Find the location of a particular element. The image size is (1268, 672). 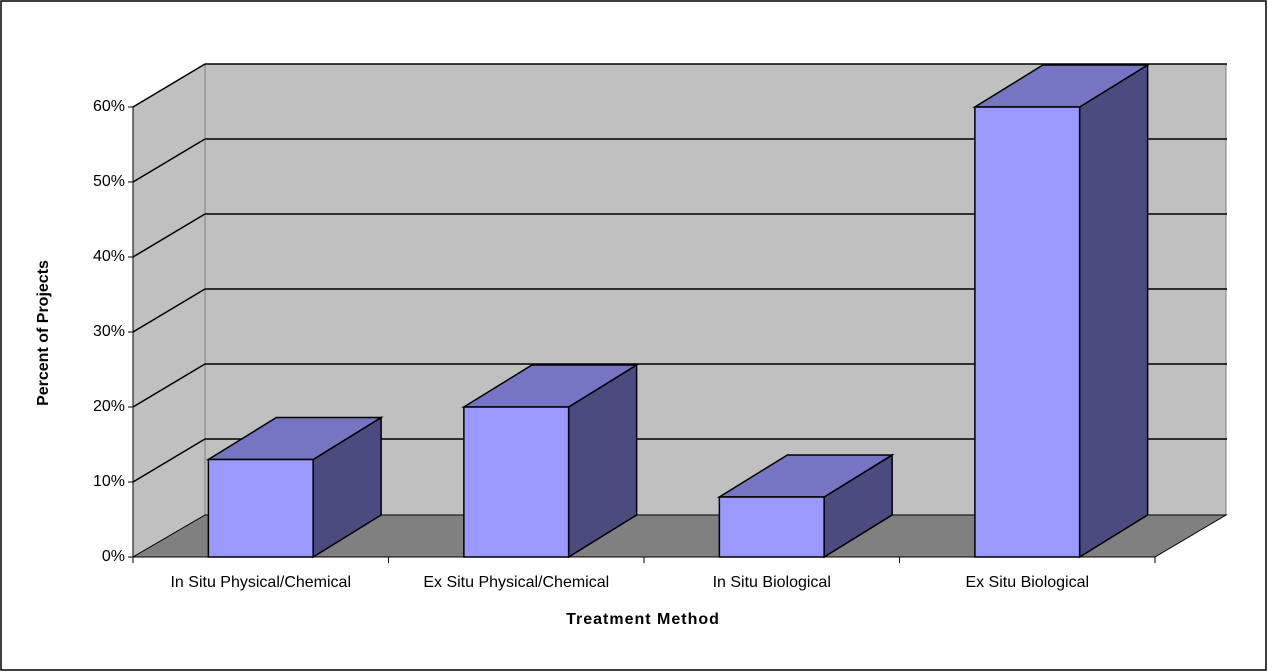

x-tick-label: Ex Situ Physical/Chemical is located at coordinates (516, 582).